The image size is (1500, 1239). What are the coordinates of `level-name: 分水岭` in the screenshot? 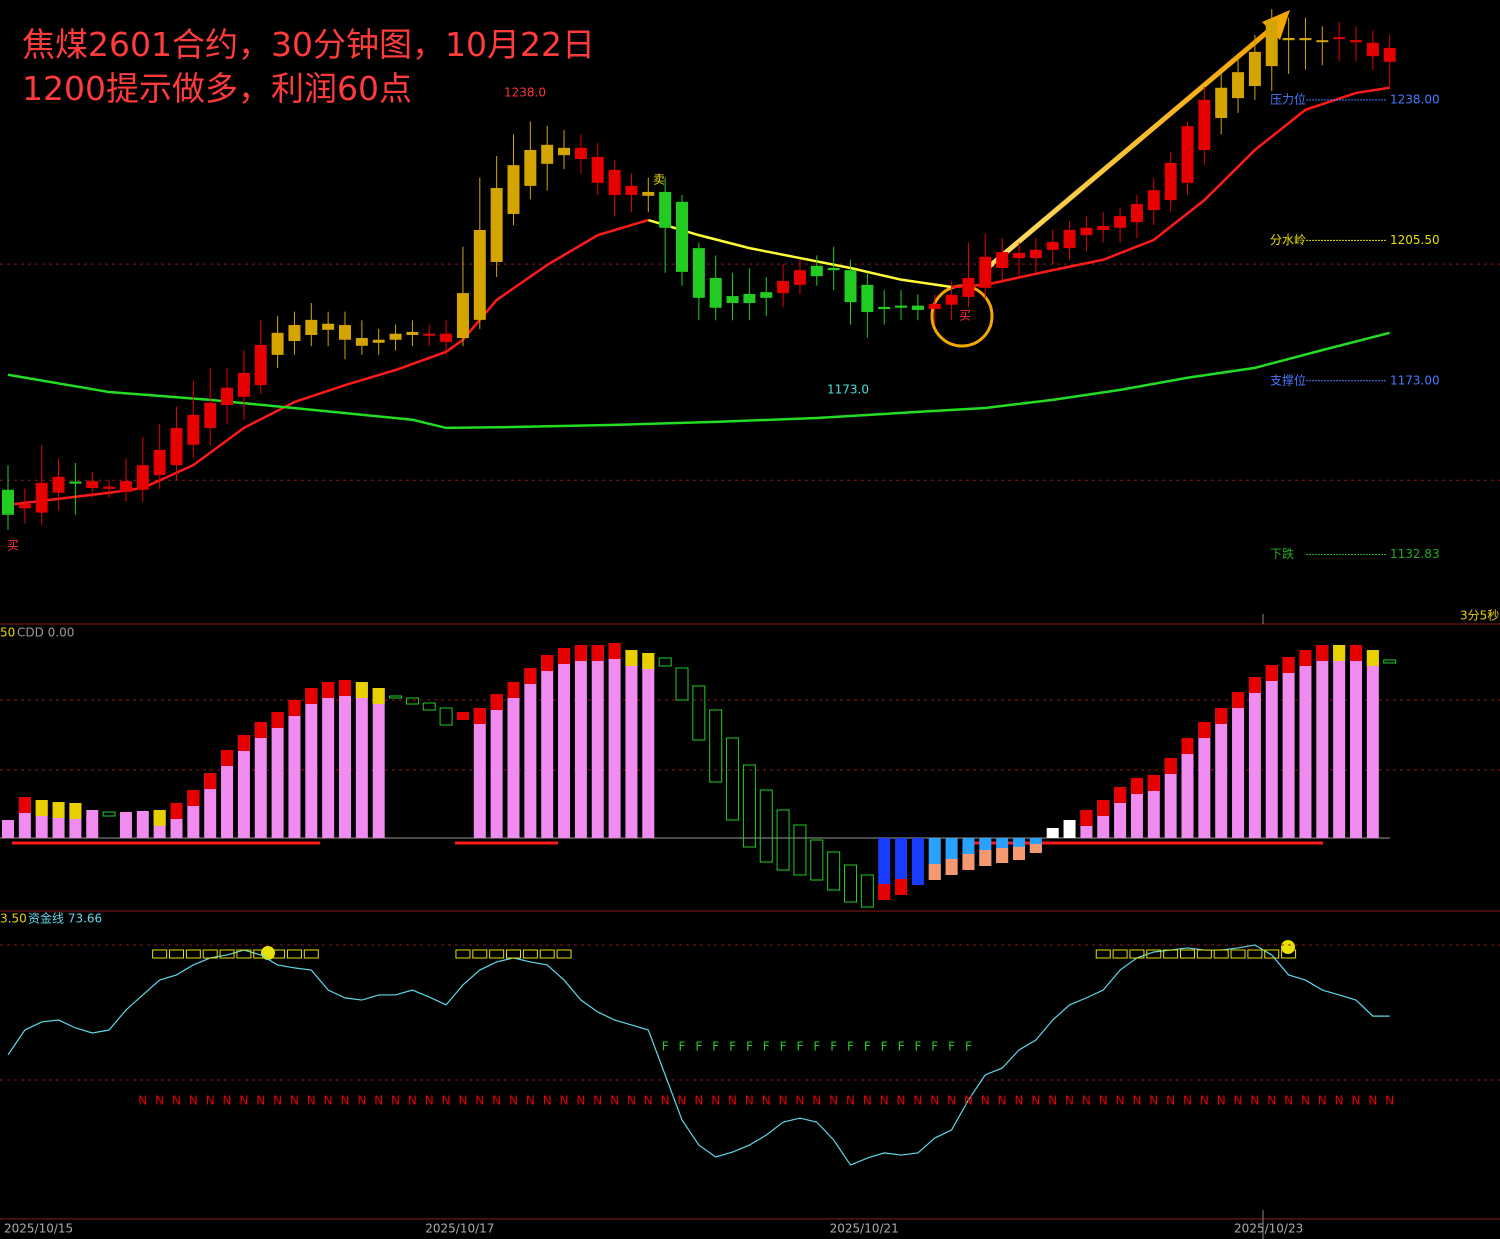 It's located at (1288, 240).